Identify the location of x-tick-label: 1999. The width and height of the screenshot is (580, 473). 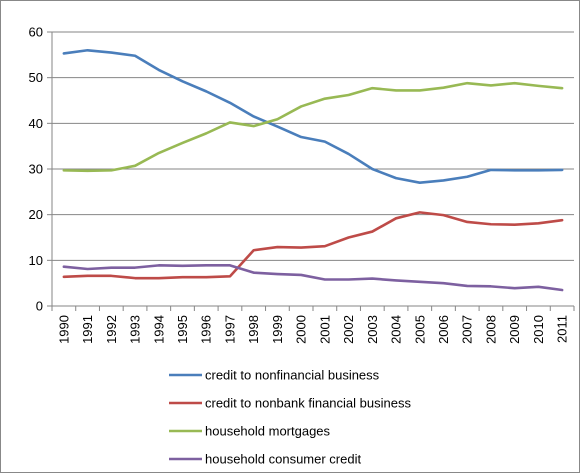
(277, 329).